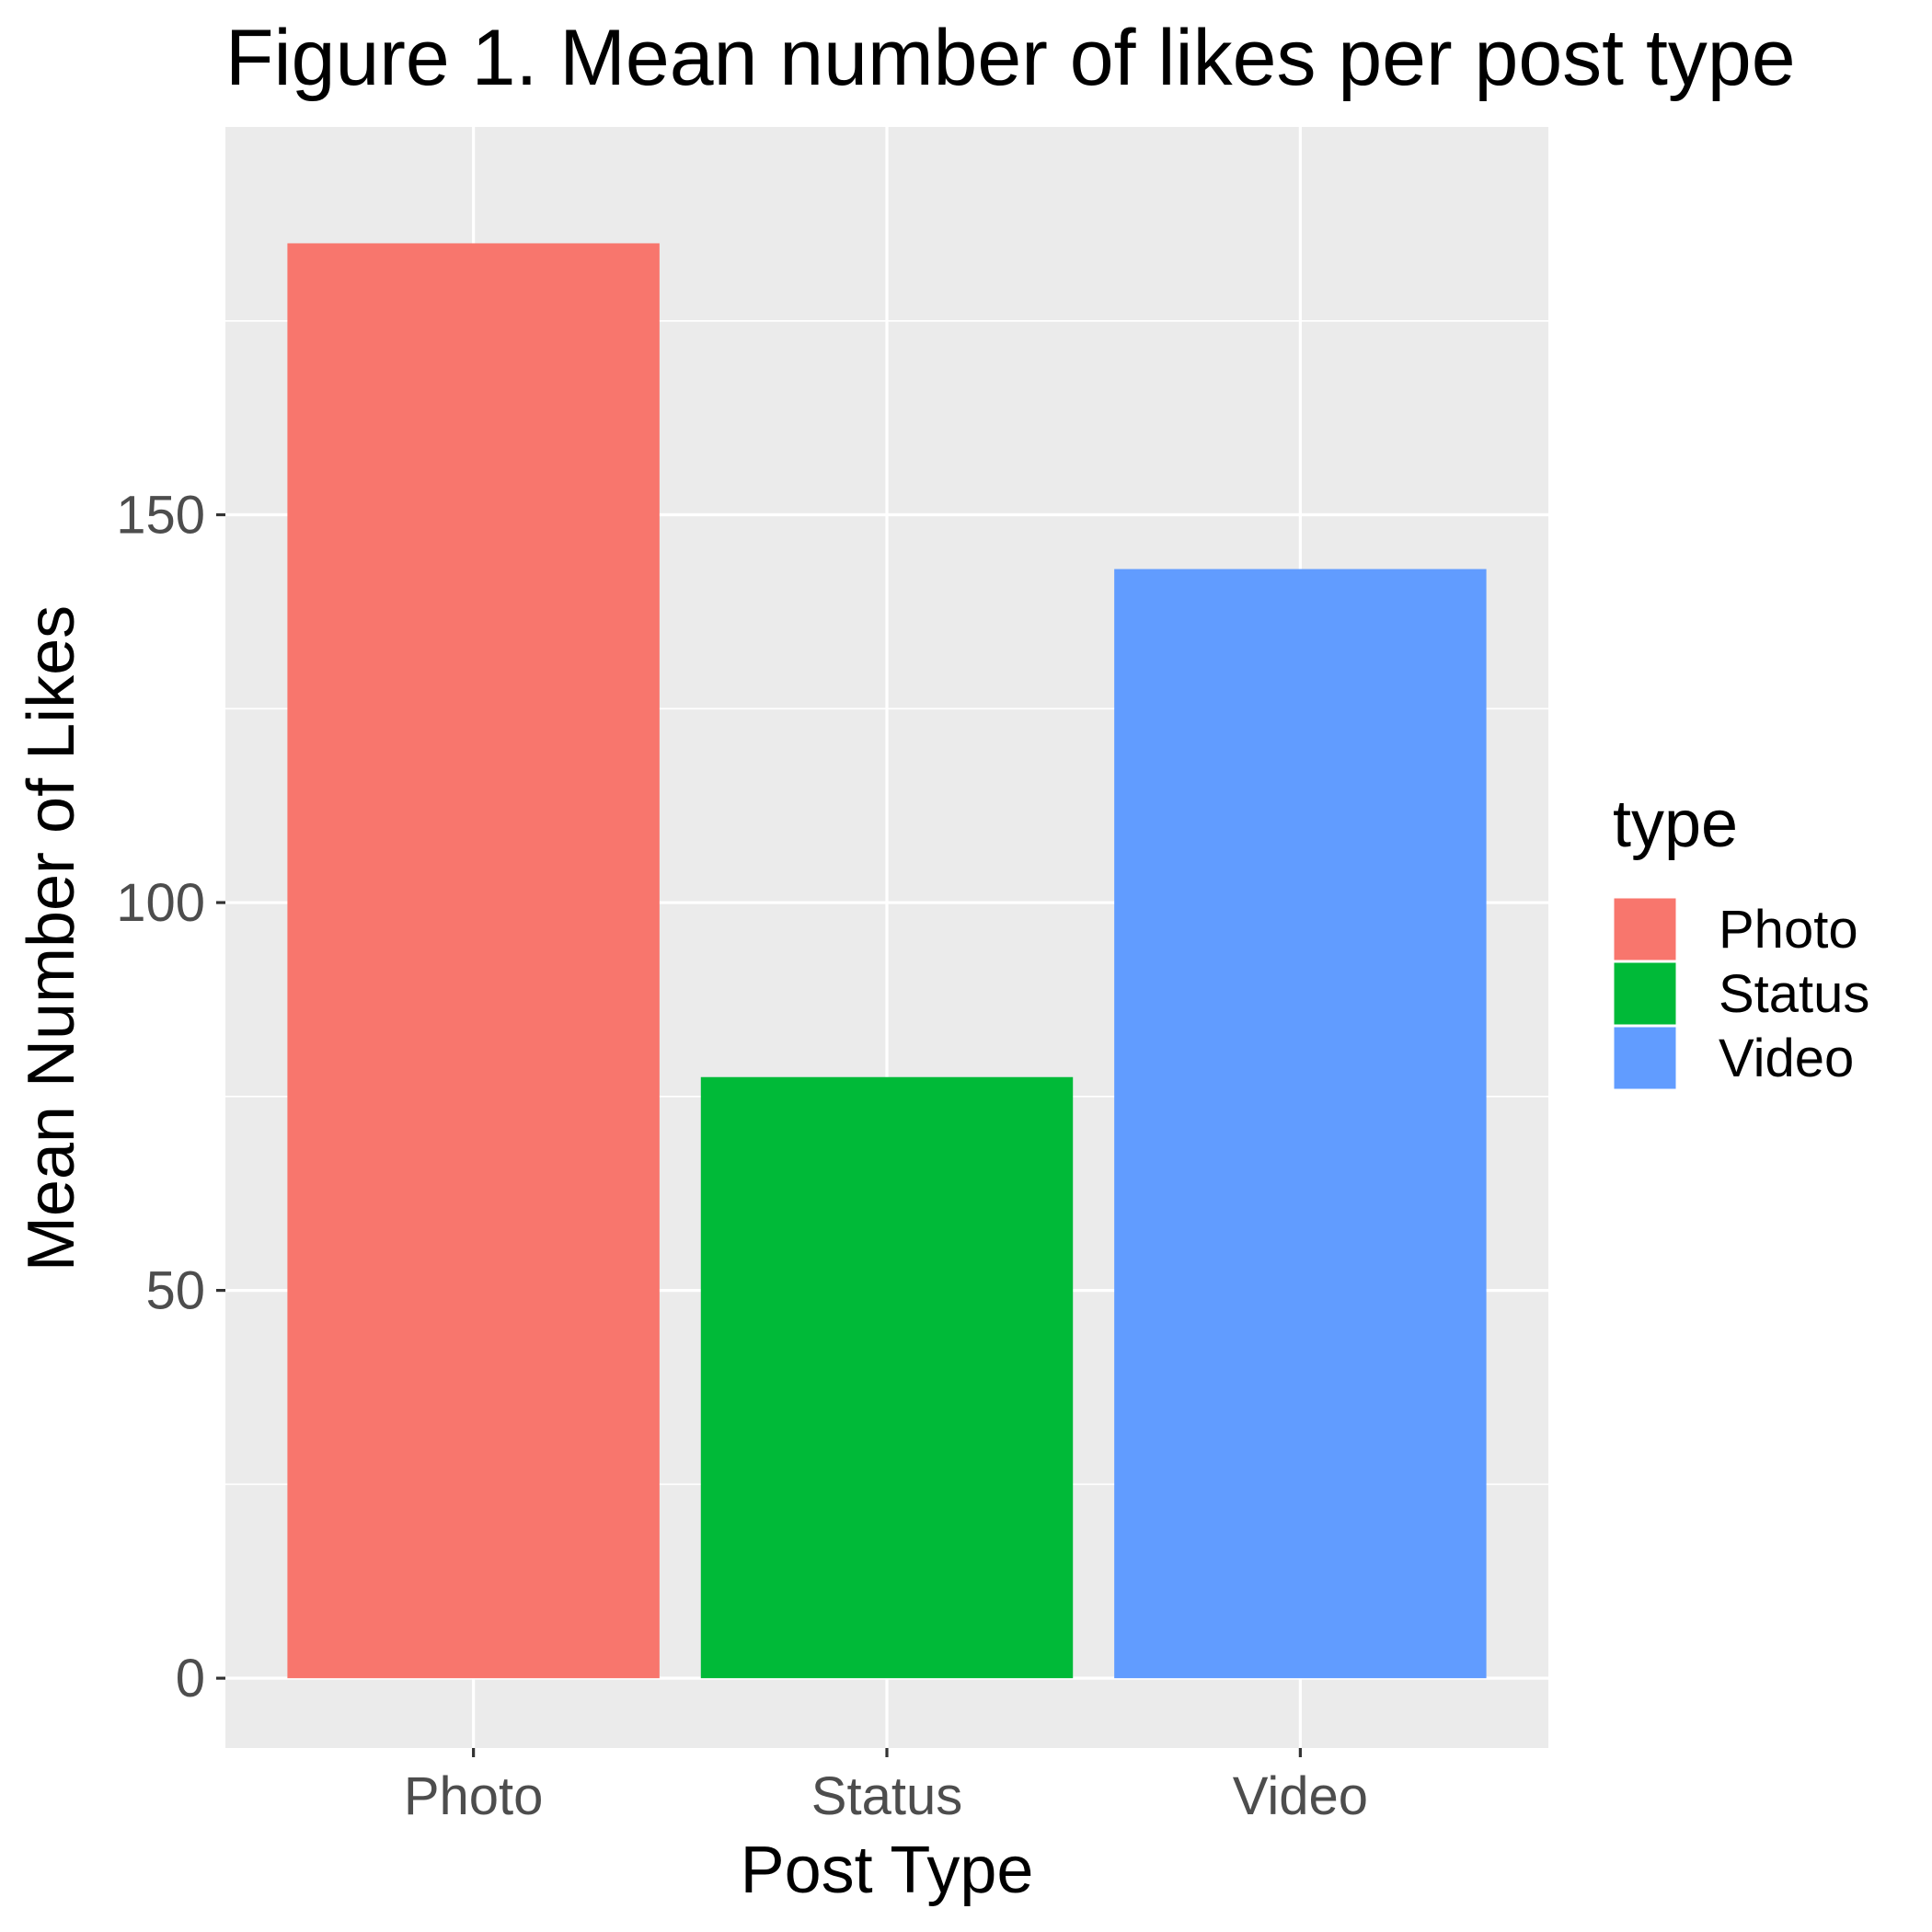 The height and width of the screenshot is (1932, 1932). I want to click on x-tick-label: Video, so click(1300, 1796).